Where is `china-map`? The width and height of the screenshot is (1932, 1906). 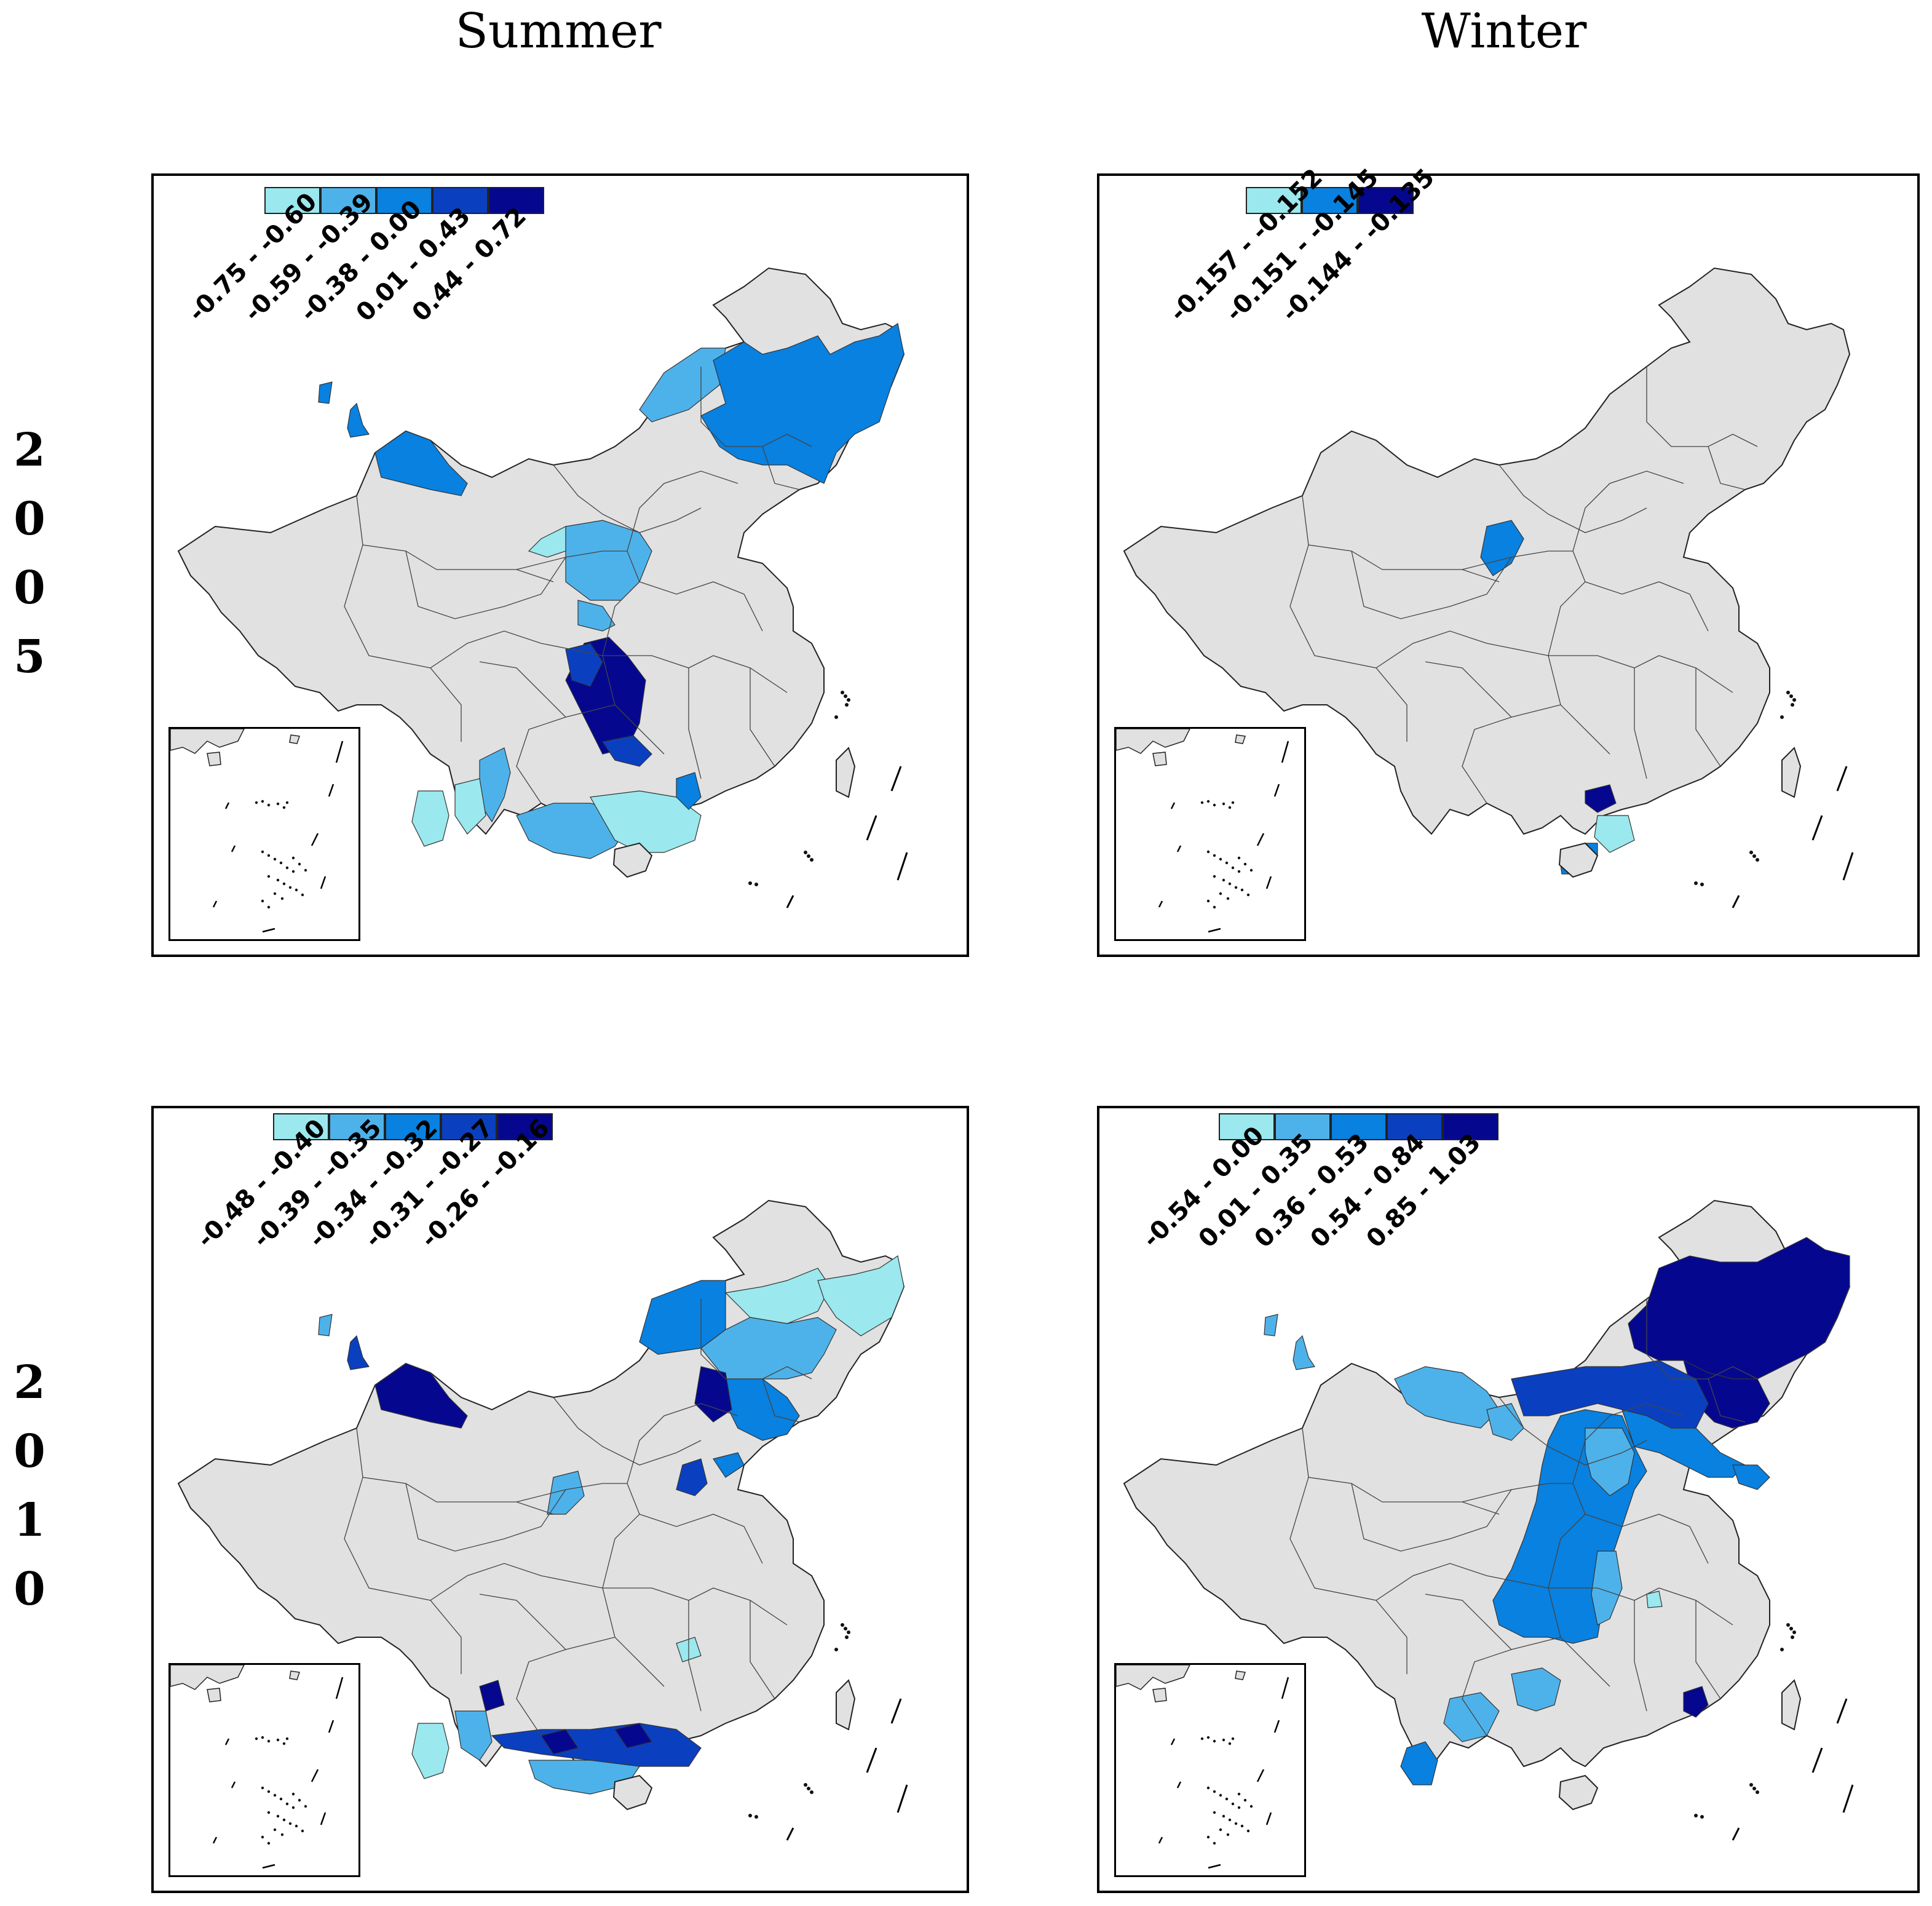 china-map is located at coordinates (1488, 587).